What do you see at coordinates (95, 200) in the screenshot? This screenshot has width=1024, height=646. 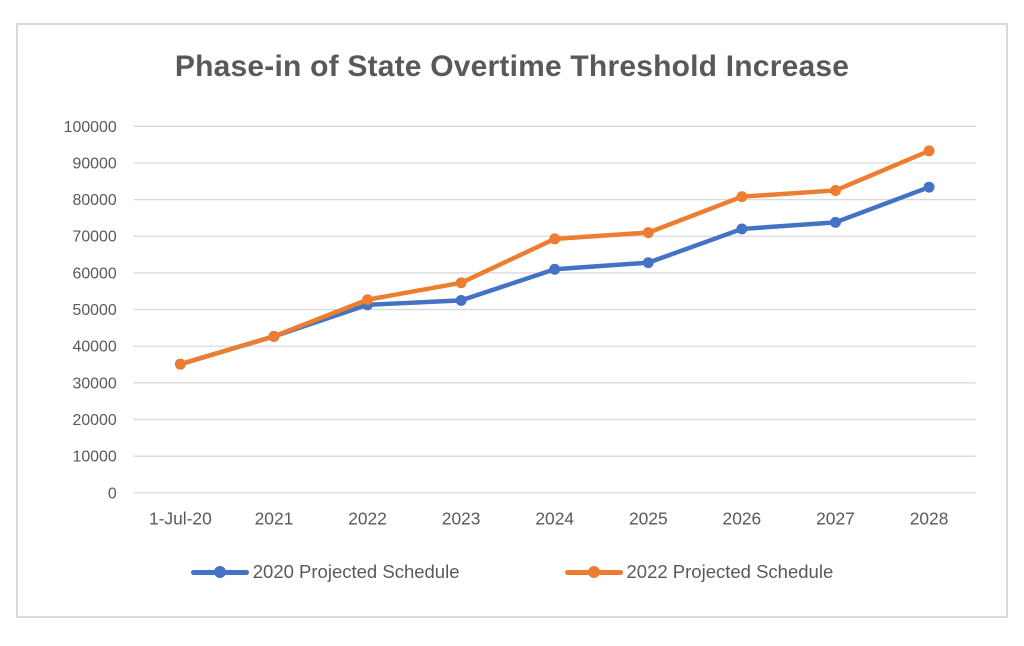 I see `y-axis-tick-label: 80000` at bounding box center [95, 200].